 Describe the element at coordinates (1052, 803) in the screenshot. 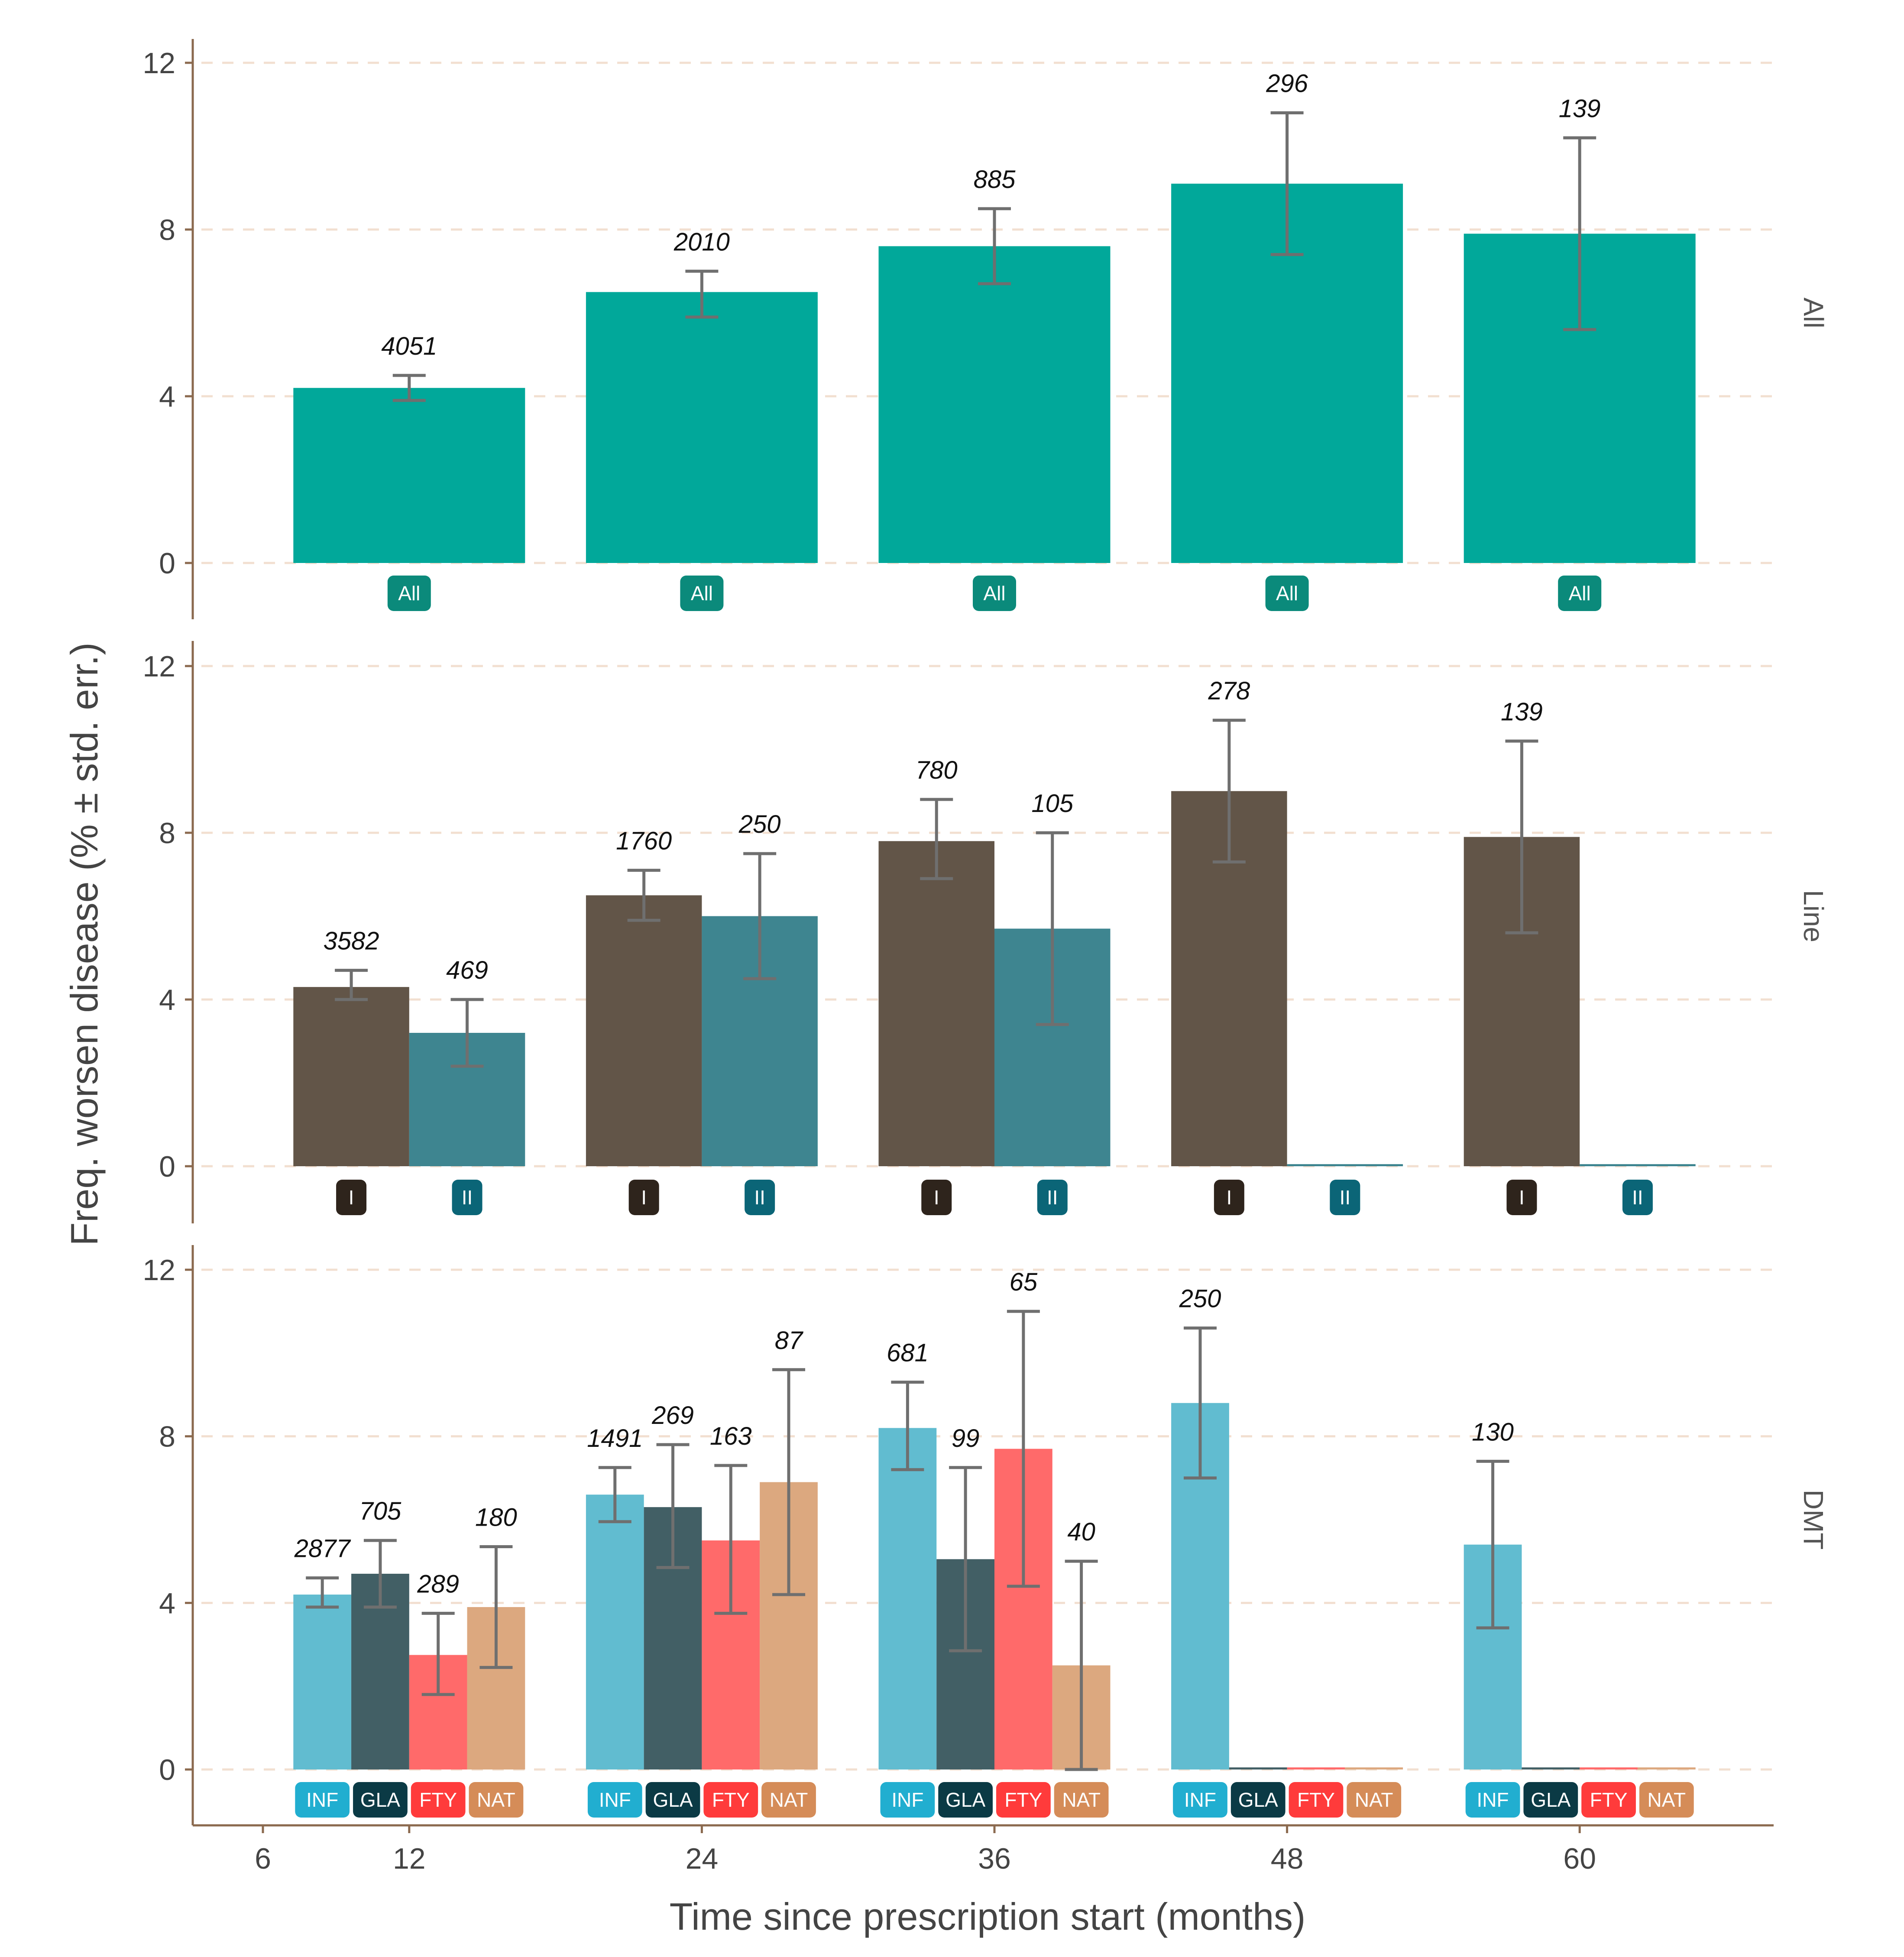

I see `sample-size-label: 105` at that location.